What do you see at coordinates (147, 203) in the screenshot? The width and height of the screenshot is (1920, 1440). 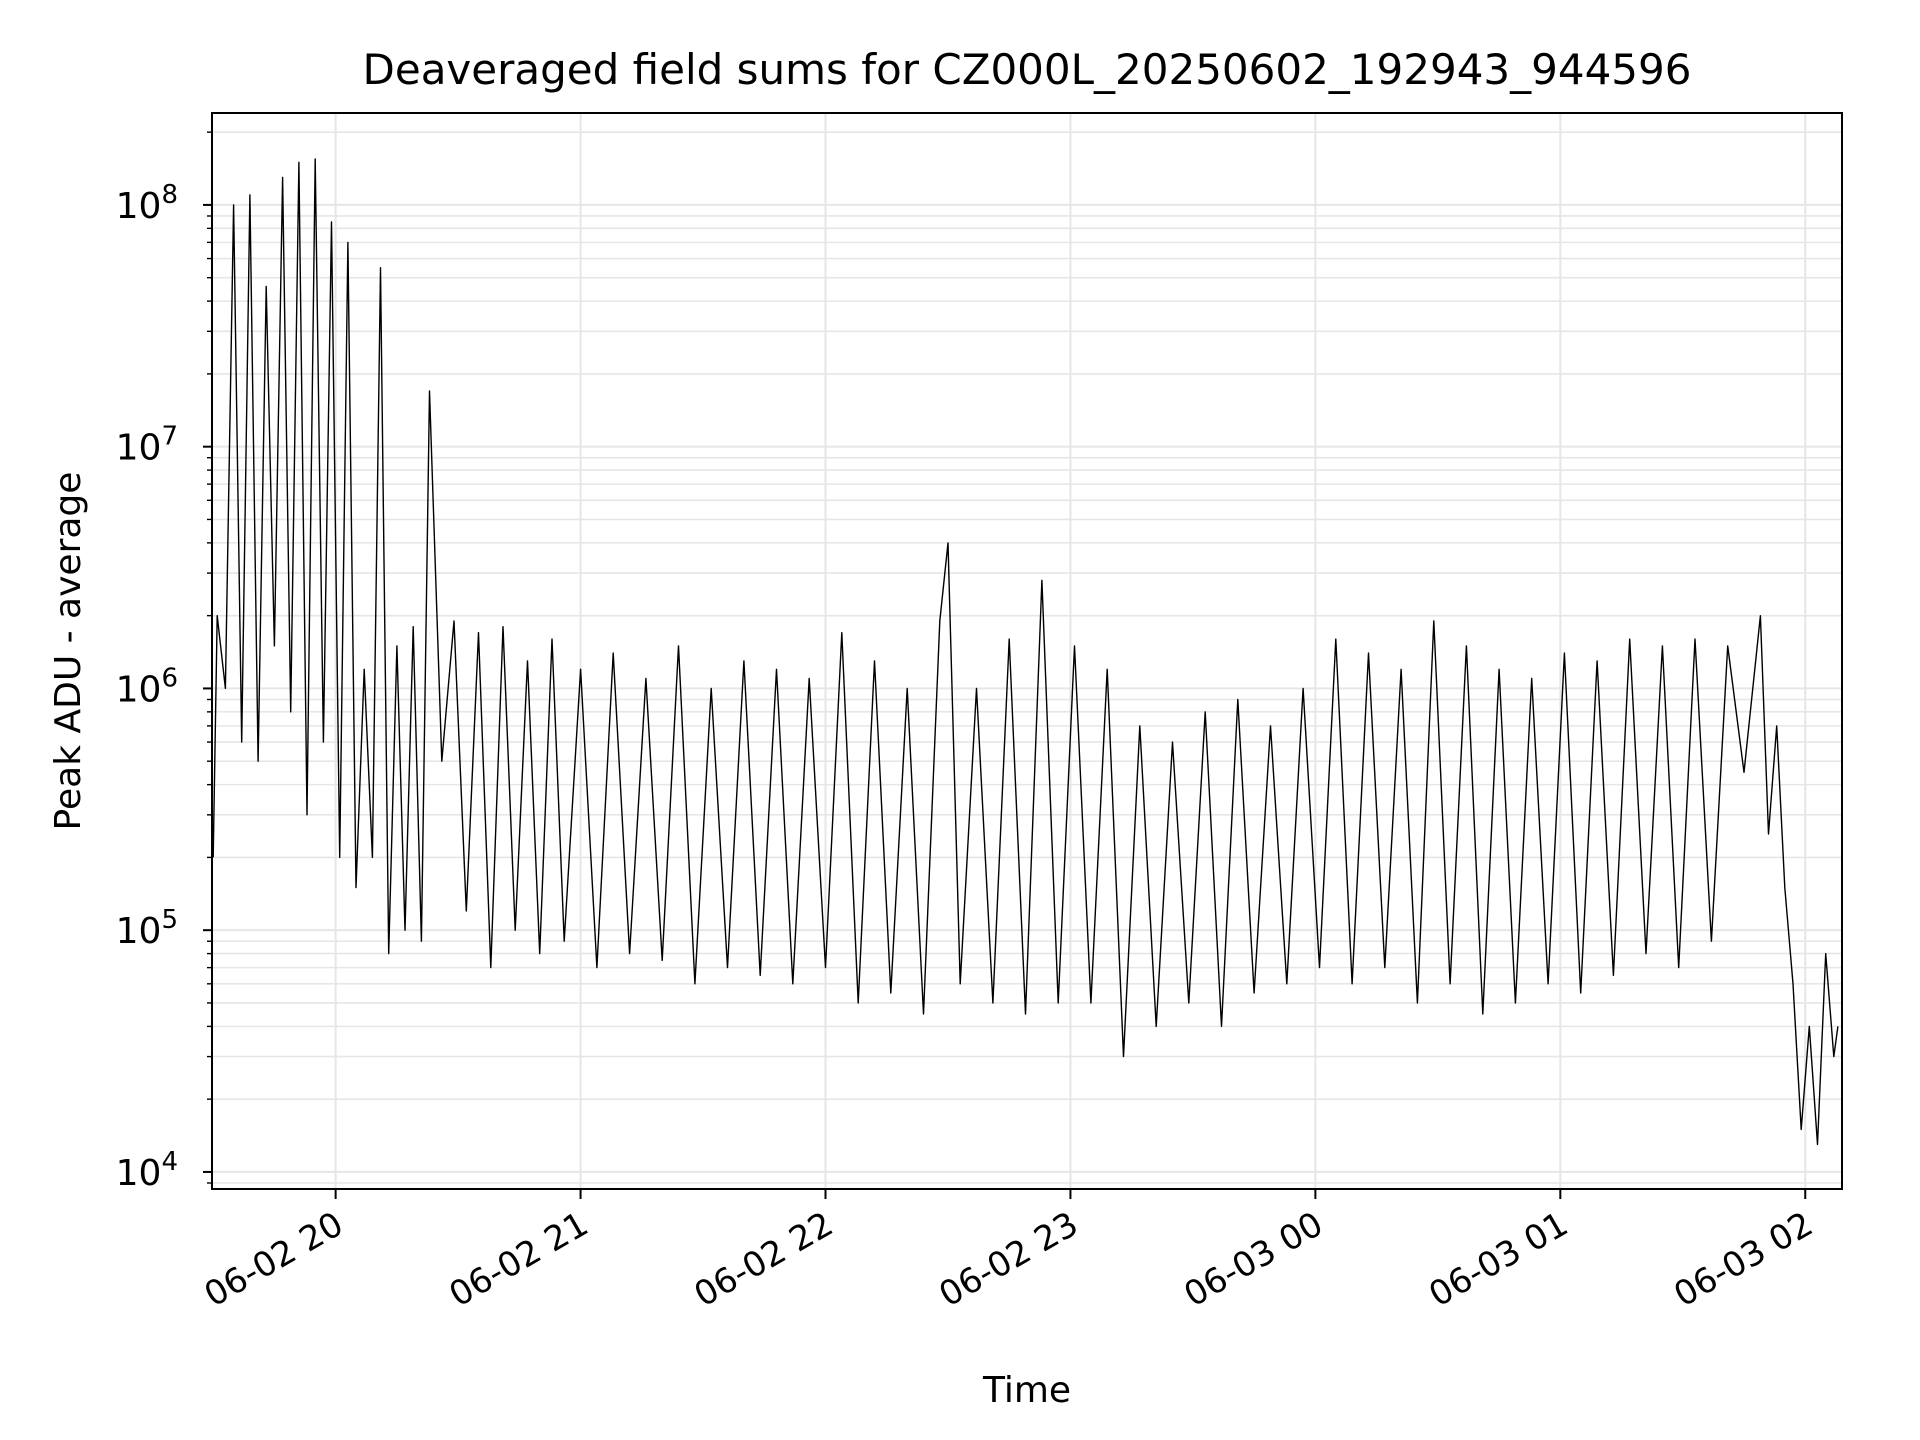 I see `y-tick-label: 10⁸` at bounding box center [147, 203].